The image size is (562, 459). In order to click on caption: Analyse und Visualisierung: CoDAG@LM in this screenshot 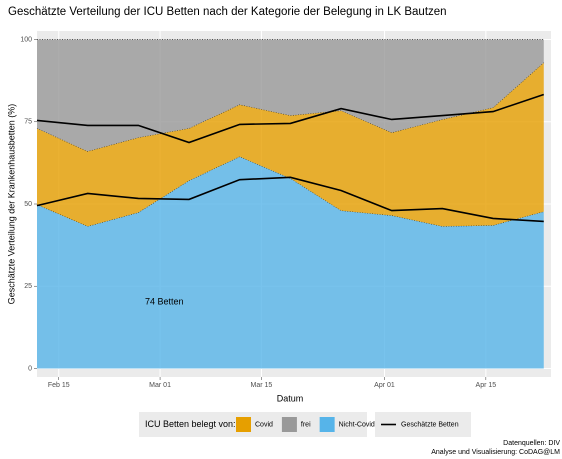, I will do `click(495, 452)`.